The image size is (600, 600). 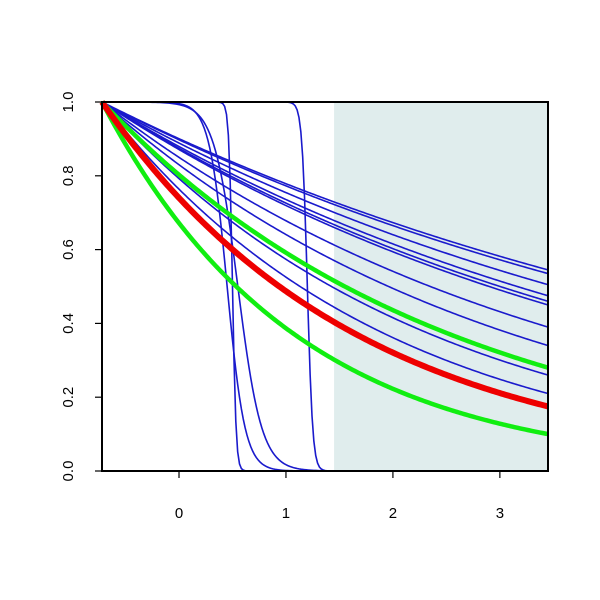 What do you see at coordinates (179, 513) in the screenshot?
I see `x-tick-label-0: 0` at bounding box center [179, 513].